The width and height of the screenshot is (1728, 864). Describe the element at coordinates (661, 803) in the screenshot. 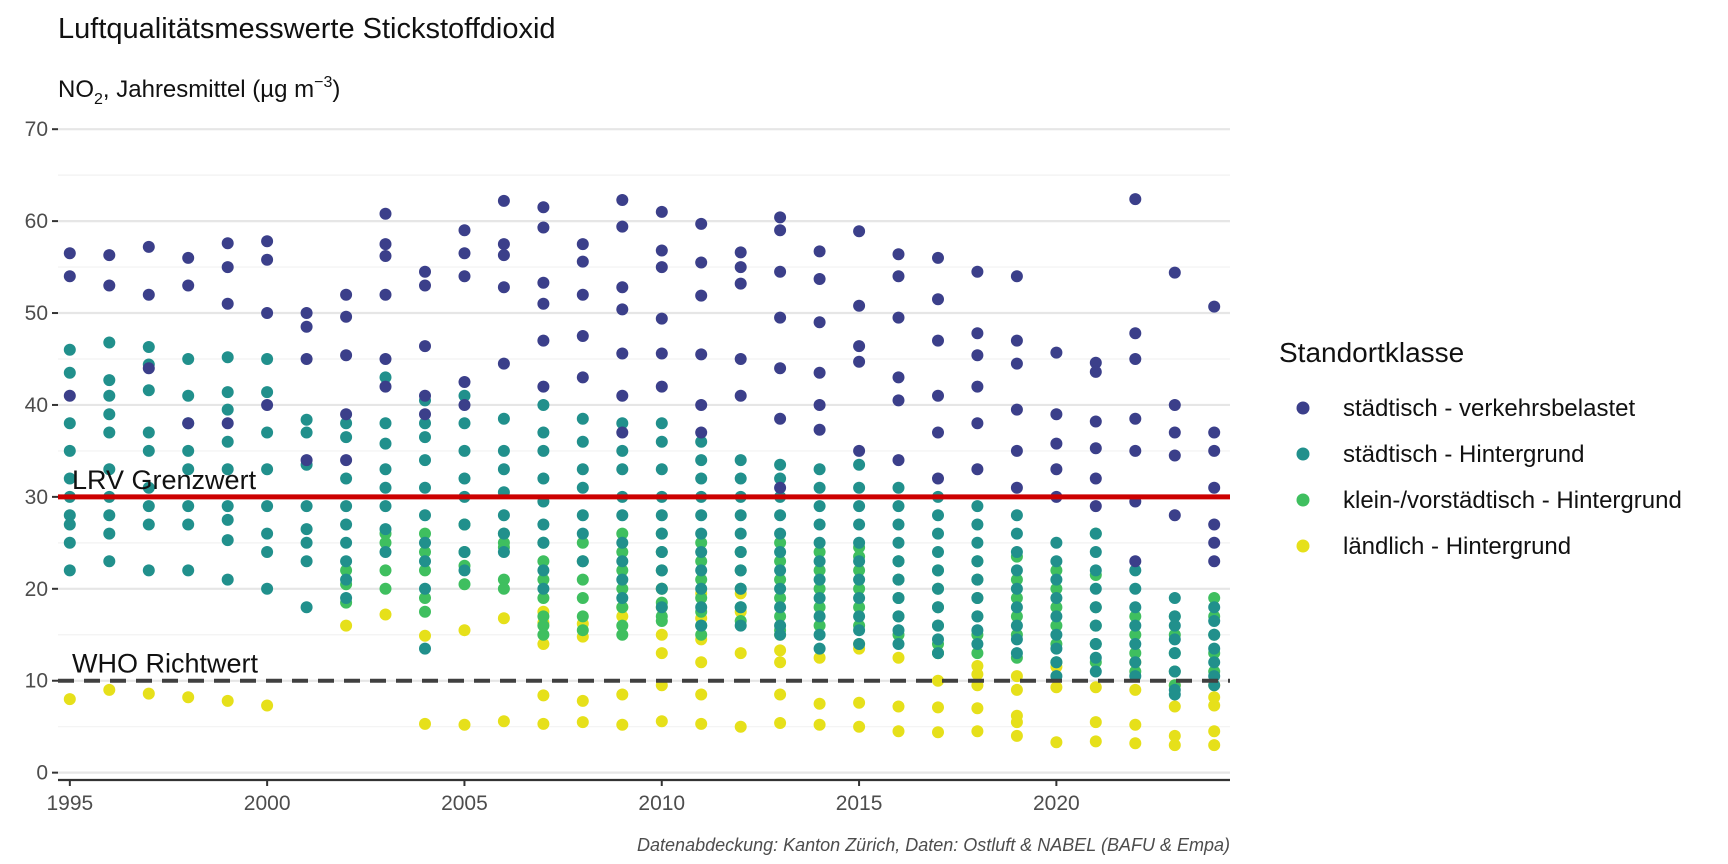

I see `x-tick-label: 2010` at that location.